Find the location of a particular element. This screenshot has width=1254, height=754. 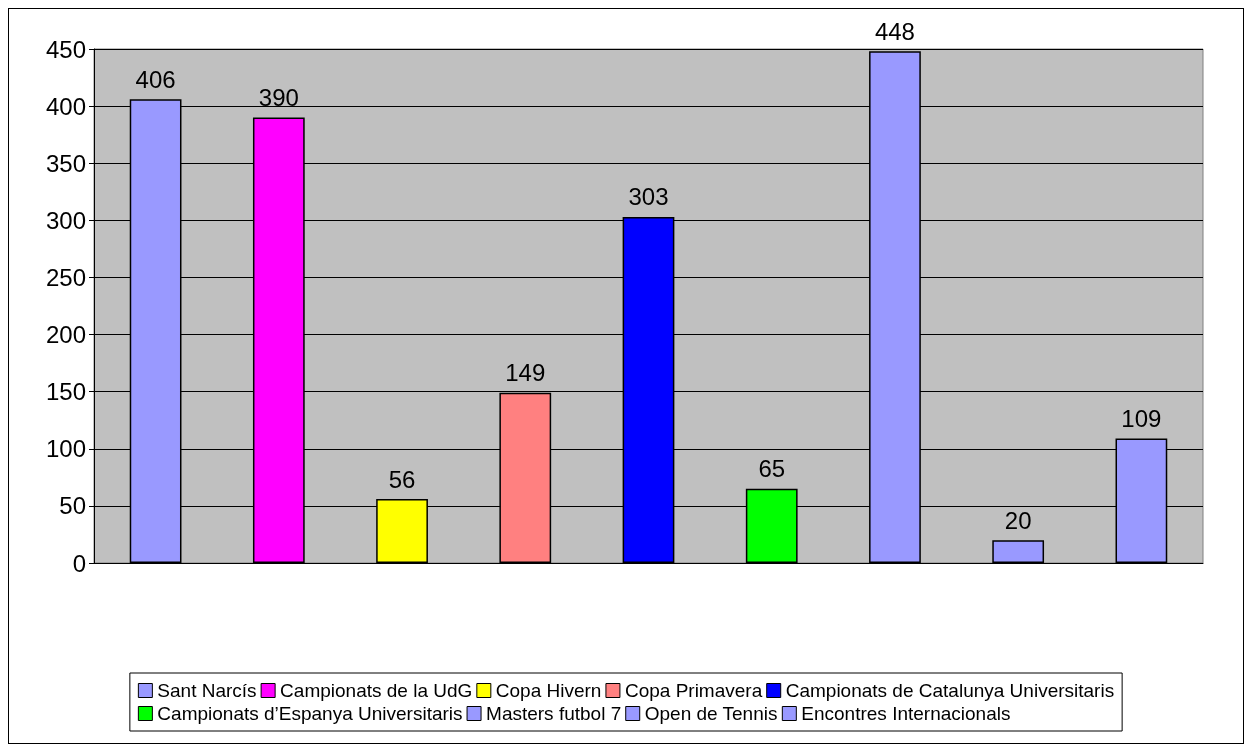

legend-label: Copa Hivern is located at coordinates (548, 690).